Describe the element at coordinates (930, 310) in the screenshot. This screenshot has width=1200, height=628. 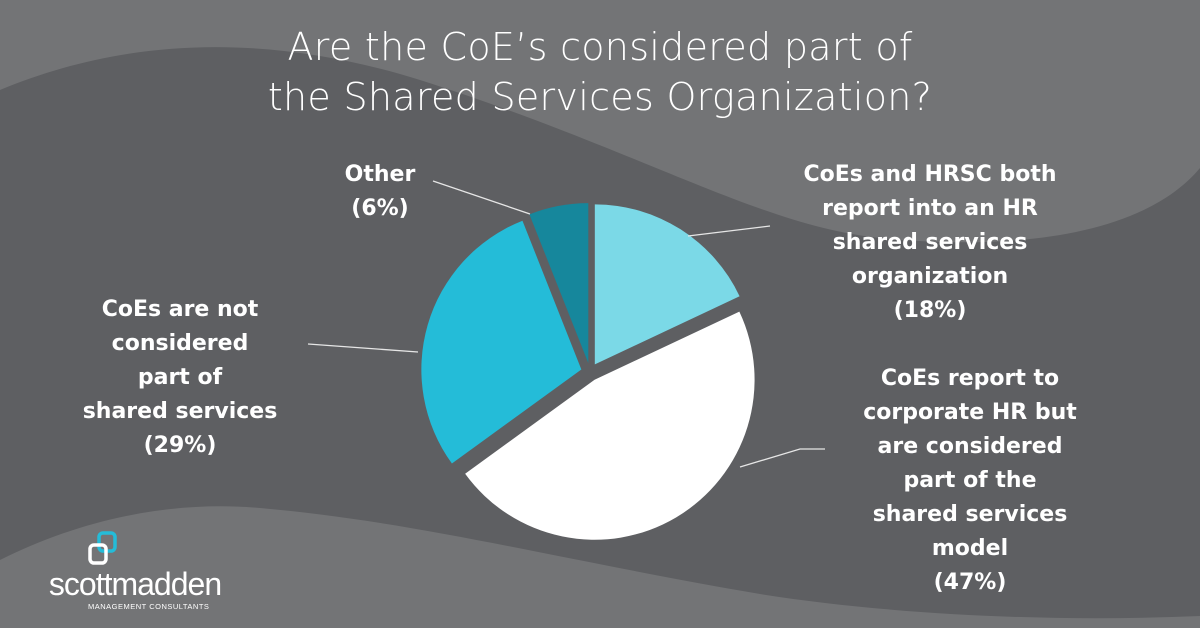
I see `label-hrsc-percent: (18%)` at that location.